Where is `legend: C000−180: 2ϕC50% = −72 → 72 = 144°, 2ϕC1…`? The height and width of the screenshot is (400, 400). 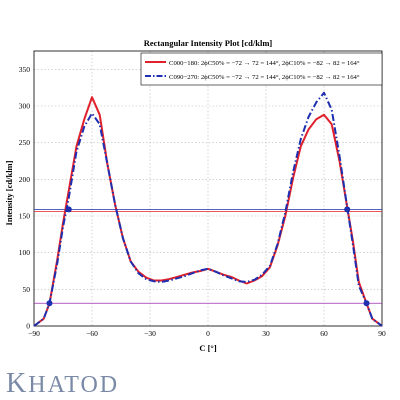
legend: C000−180: 2ϕC50% = −72 → 72 = 144°, 2ϕC1… is located at coordinates (261, 69).